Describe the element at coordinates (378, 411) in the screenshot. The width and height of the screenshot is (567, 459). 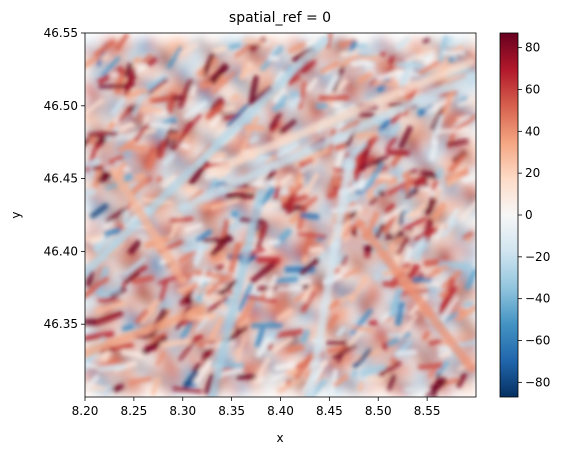
I see `x-tick-label: 8.50` at that location.